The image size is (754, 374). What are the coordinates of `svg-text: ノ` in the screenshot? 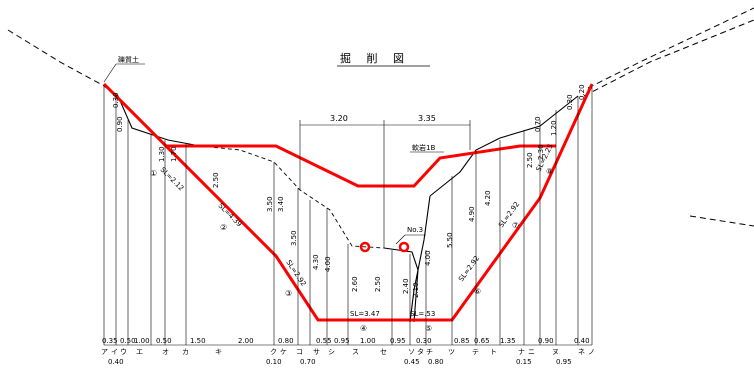 It's located at (591, 352).